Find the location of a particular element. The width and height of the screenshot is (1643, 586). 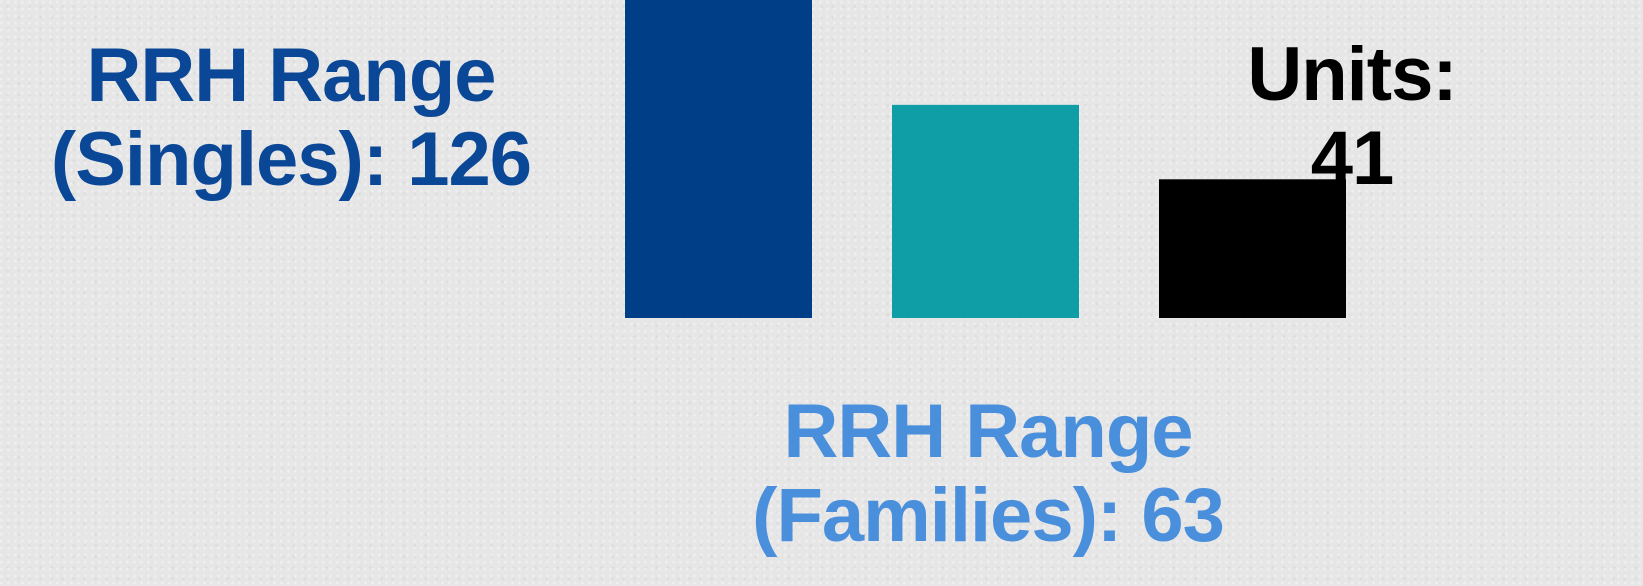

data-label: Units: 41 is located at coordinates (1352, 116).